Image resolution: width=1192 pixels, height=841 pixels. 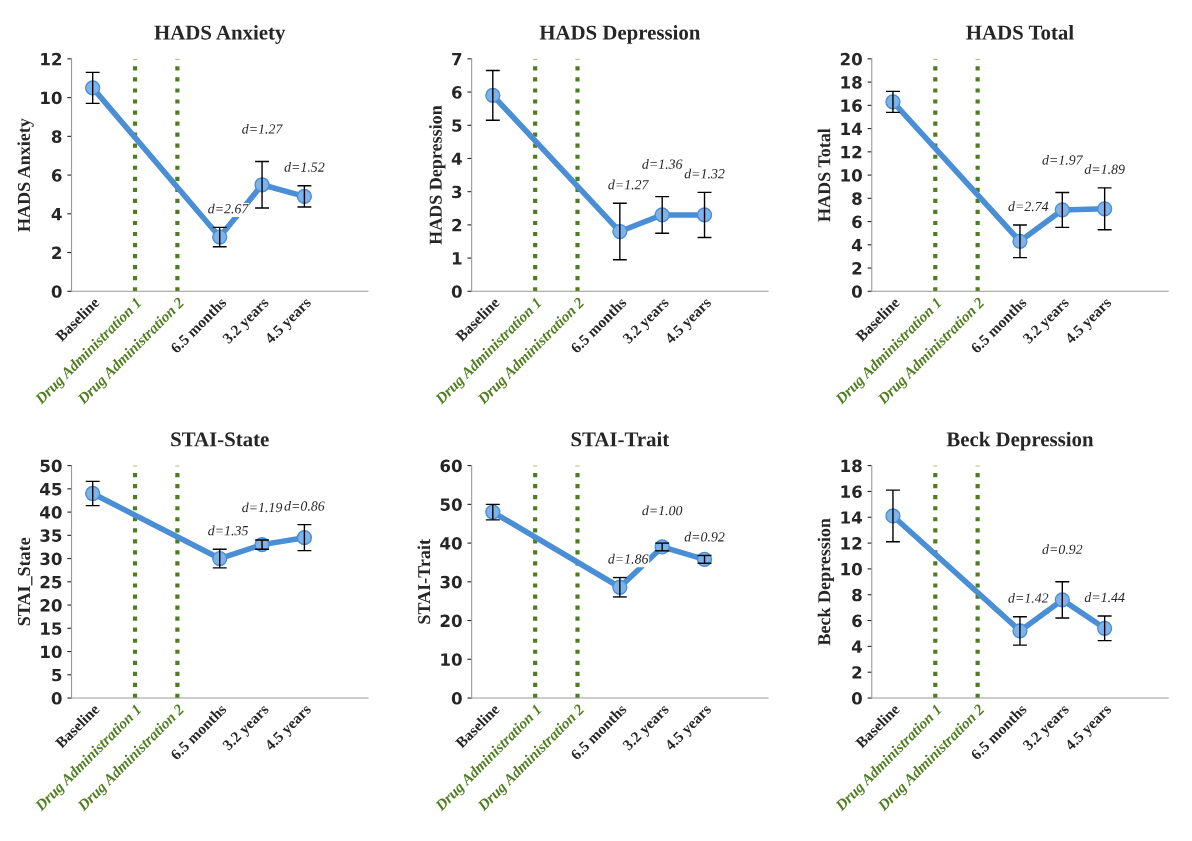 What do you see at coordinates (424, 581) in the screenshot?
I see `y-axis-title: STAI-Trait` at bounding box center [424, 581].